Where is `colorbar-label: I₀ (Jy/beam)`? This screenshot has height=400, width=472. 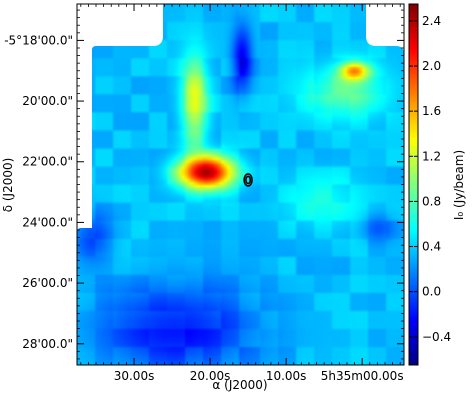 colorbar-label: I₀ (Jy/beam) is located at coordinates (459, 185).